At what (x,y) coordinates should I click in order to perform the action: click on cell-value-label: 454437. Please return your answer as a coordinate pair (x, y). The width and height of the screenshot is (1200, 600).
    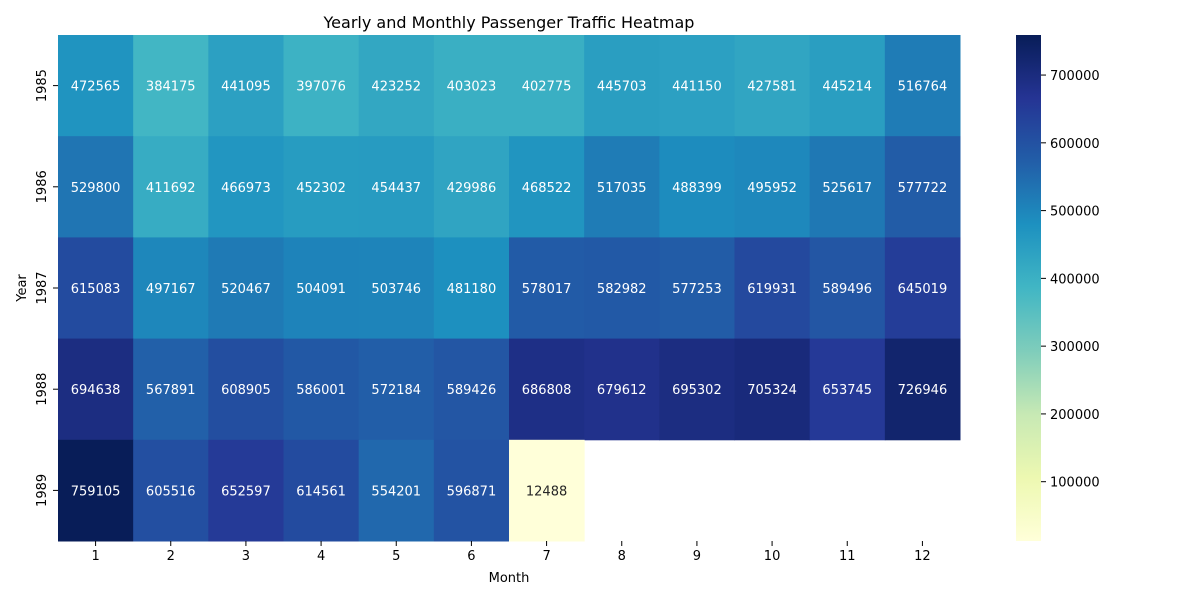
    Looking at the image, I should click on (396, 188).